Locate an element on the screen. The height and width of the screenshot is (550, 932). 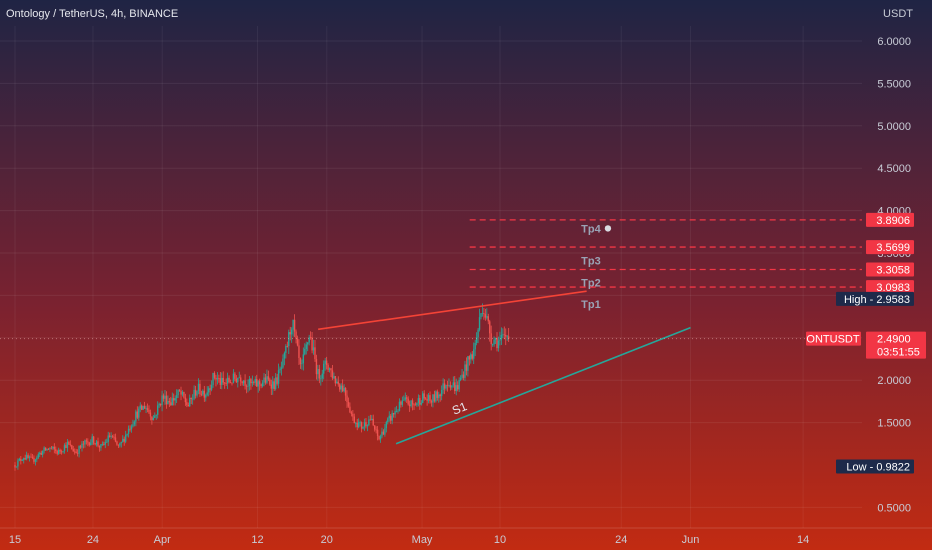
time-tick-label: 15 is located at coordinates (15, 540).